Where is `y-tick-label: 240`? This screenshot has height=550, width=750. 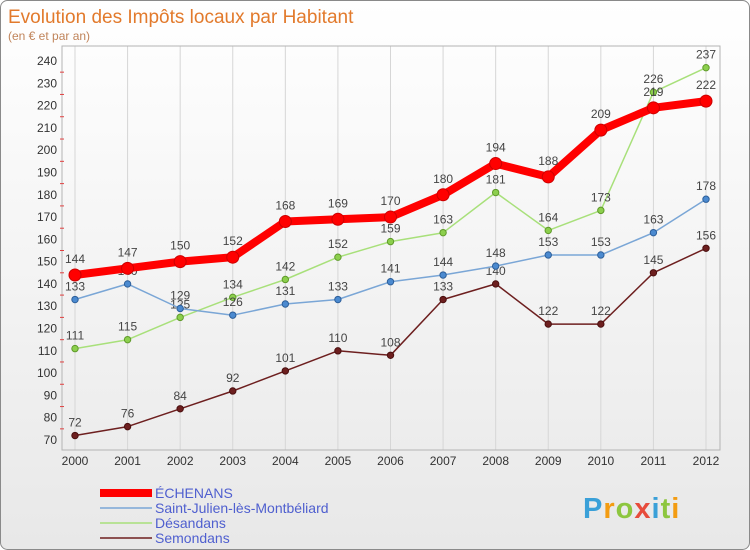
y-tick-label: 240 is located at coordinates (47, 61).